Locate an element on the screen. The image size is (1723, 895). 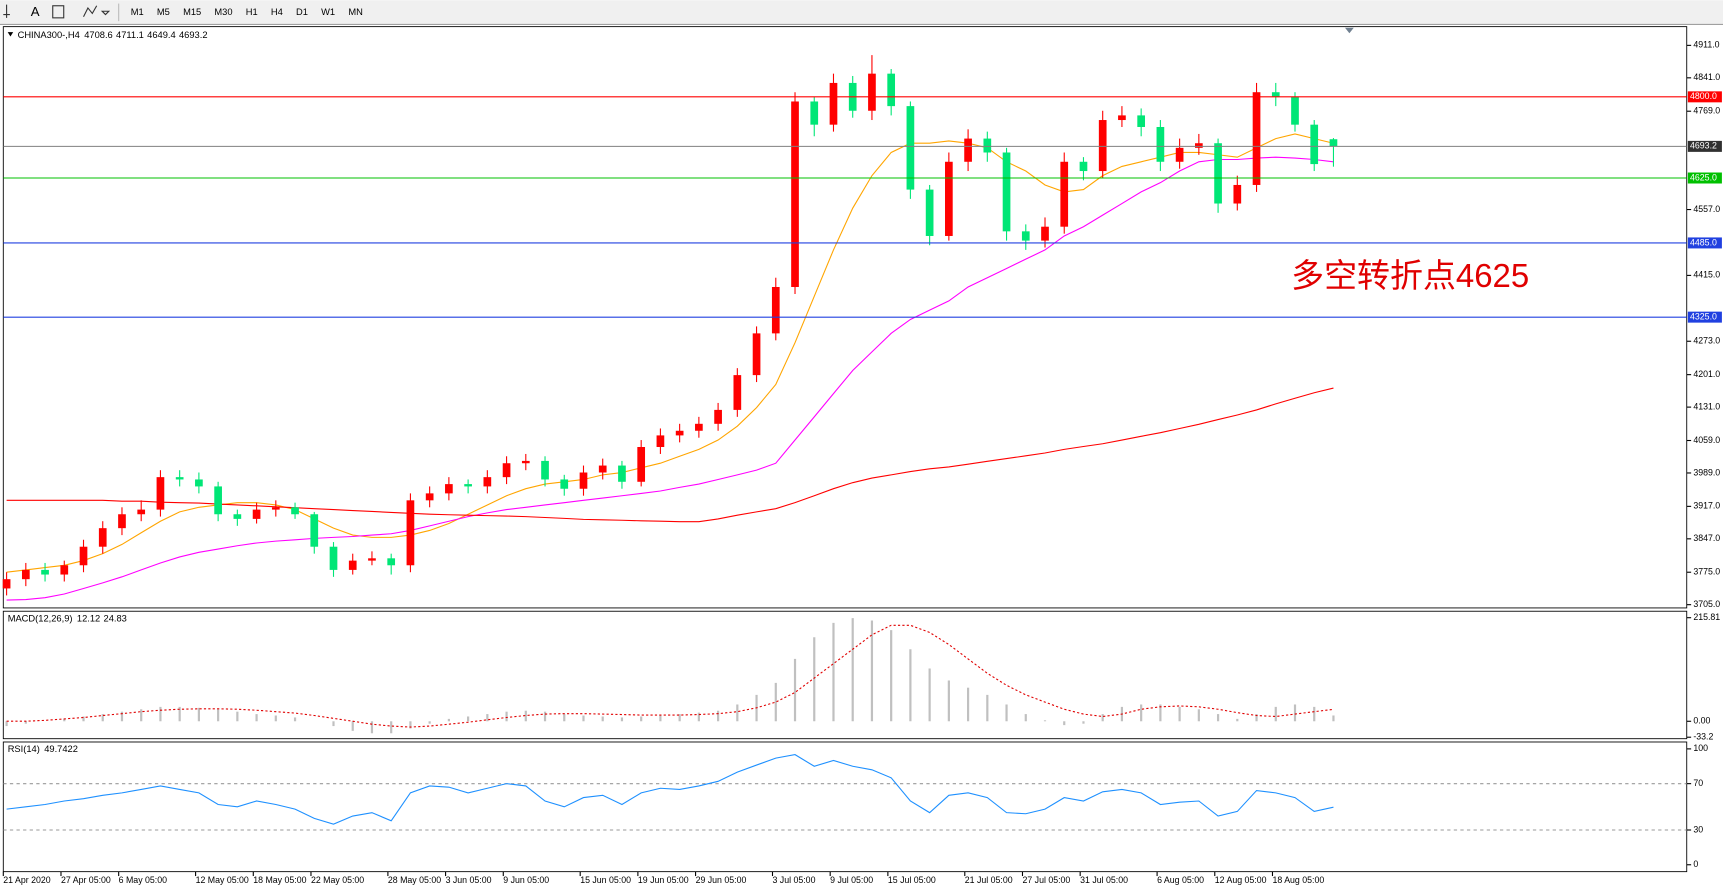
macd-title: MACD(12,26,9) is located at coordinates (40, 618).